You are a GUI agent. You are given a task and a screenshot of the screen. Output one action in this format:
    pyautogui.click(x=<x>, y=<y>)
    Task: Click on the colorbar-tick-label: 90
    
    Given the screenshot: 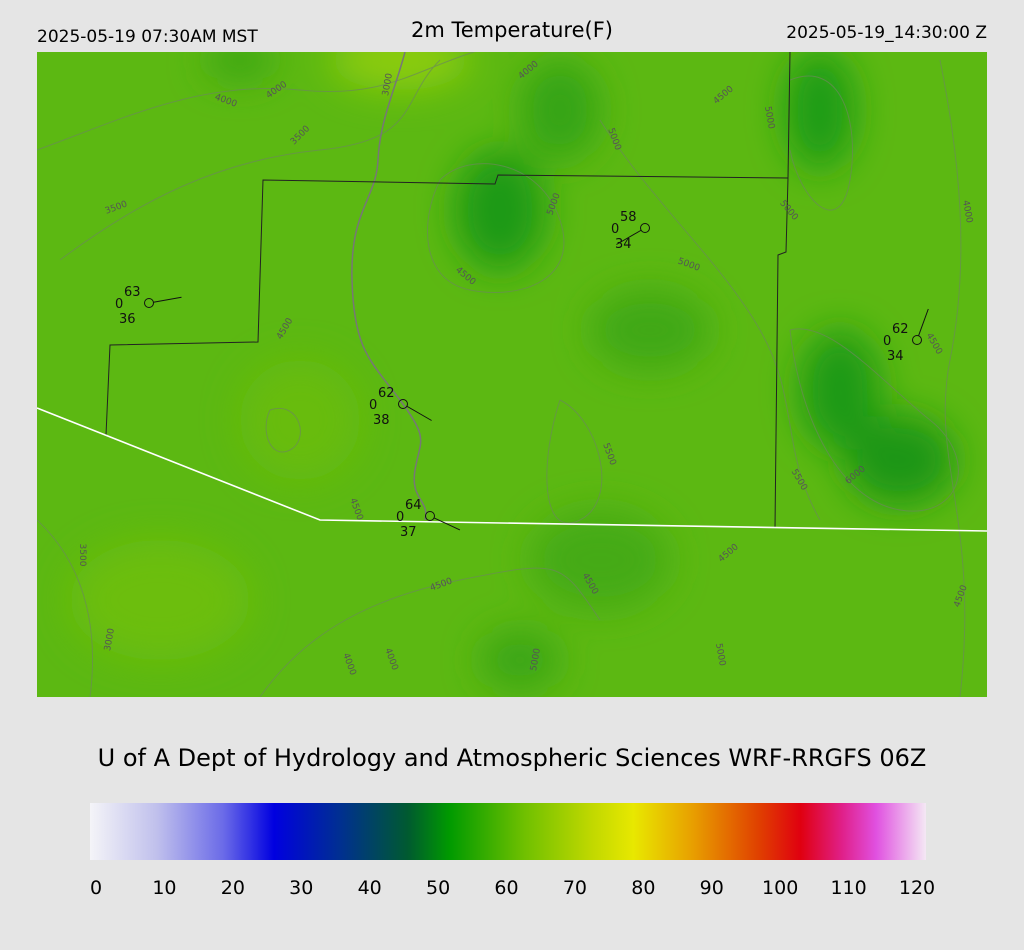 What is the action you would take?
    pyautogui.click(x=712, y=888)
    